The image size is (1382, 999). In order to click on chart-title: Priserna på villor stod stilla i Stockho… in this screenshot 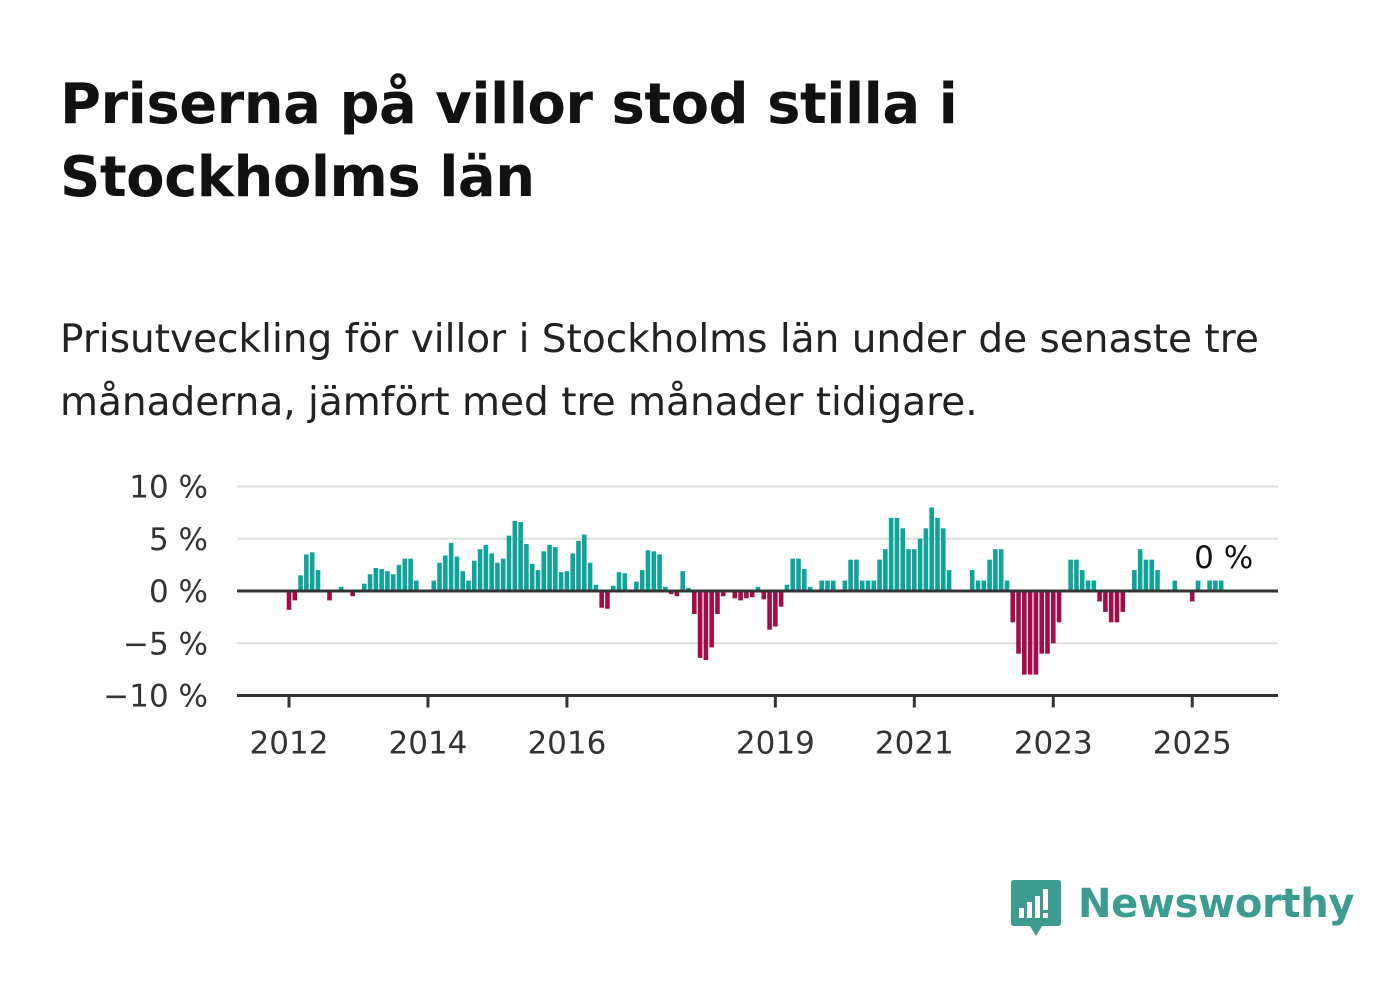, I will do `click(509, 141)`.